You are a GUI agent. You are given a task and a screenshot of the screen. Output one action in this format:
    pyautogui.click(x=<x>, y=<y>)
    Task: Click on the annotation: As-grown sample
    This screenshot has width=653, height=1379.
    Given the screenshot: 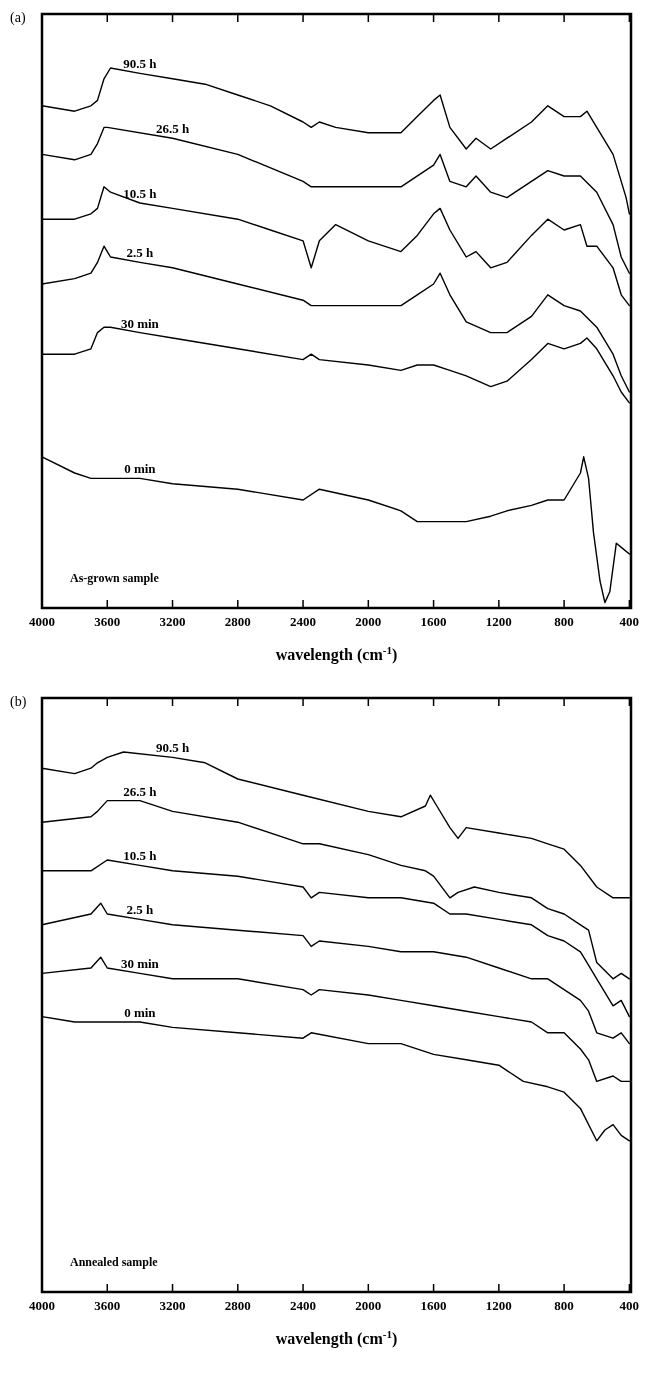 What is the action you would take?
    pyautogui.click(x=115, y=578)
    